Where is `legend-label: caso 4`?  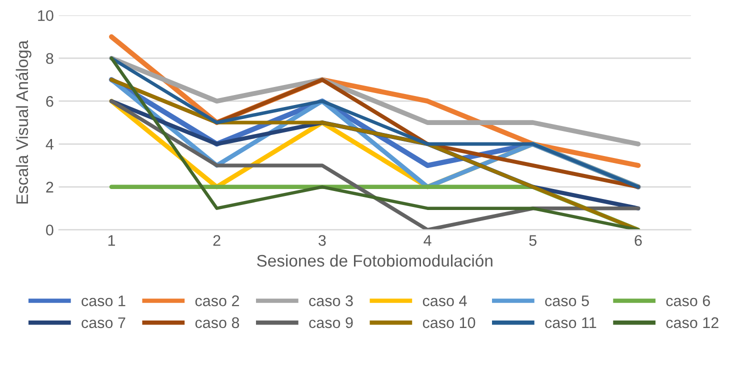 legend-label: caso 4 is located at coordinates (444, 301).